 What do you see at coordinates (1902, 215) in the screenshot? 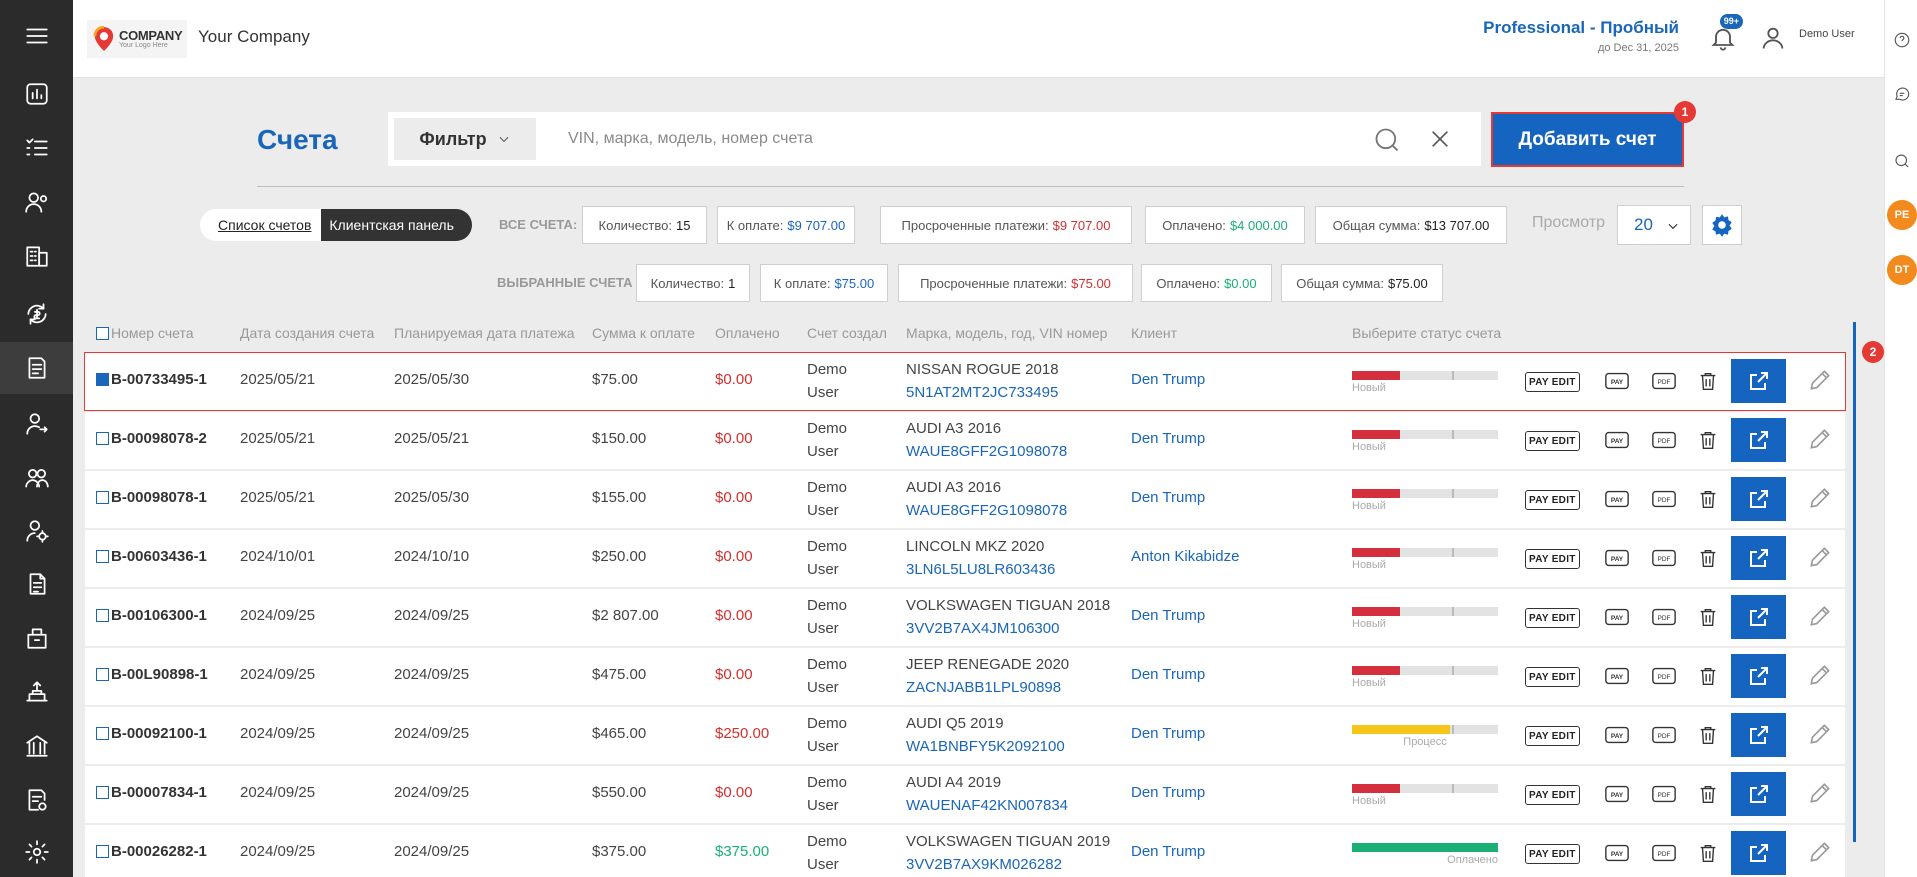
I see `avatar-pe: PE` at bounding box center [1902, 215].